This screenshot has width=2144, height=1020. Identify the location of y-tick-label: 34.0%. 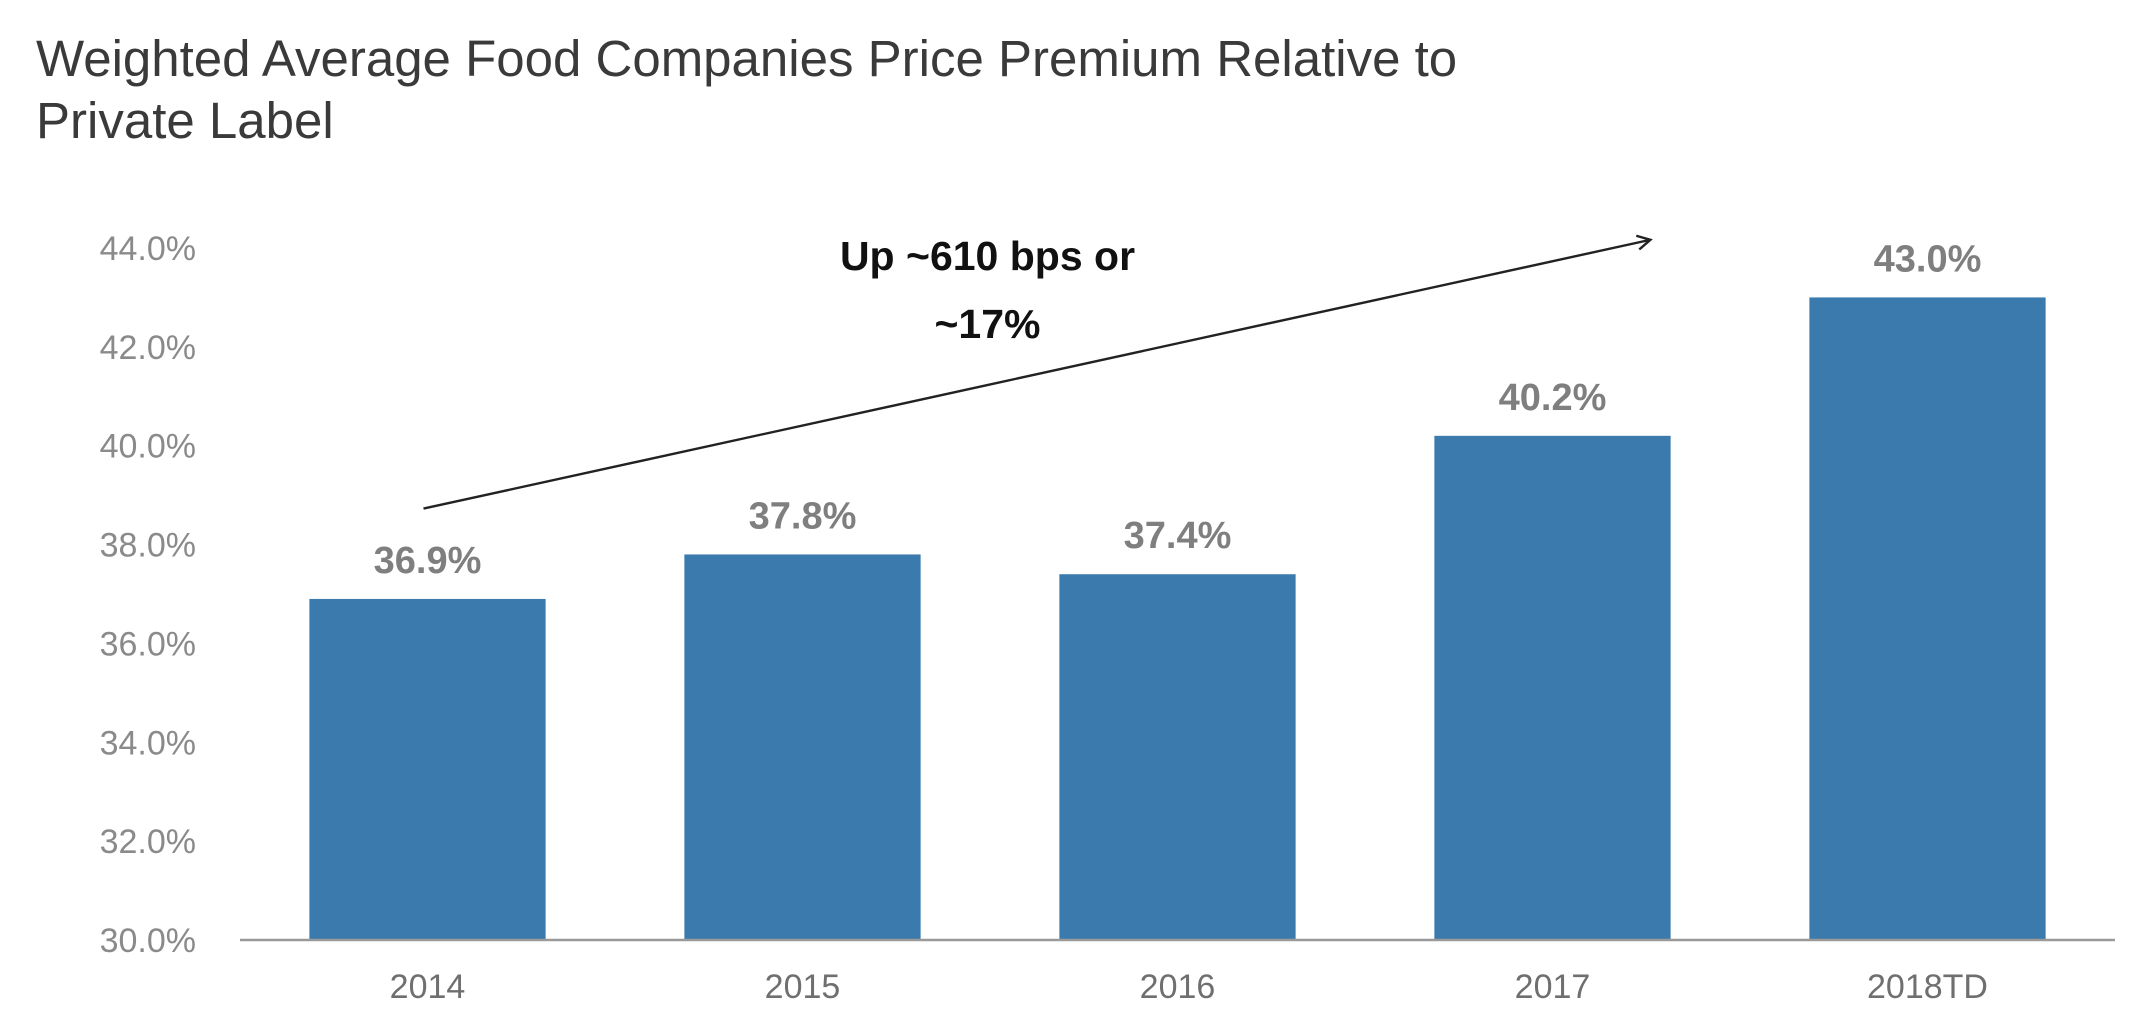
(148, 743).